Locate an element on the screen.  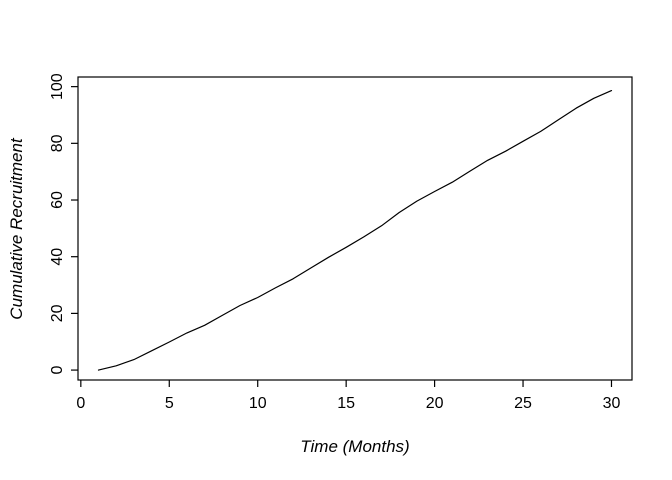
y-tick-label: 20 is located at coordinates (57, 313).